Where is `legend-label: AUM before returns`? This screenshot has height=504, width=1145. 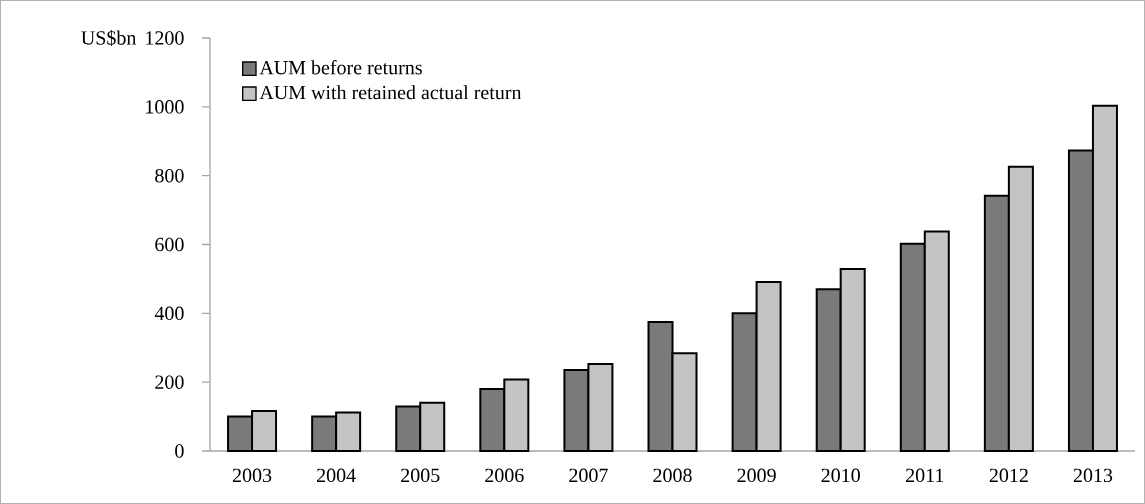 legend-label: AUM before returns is located at coordinates (340, 67).